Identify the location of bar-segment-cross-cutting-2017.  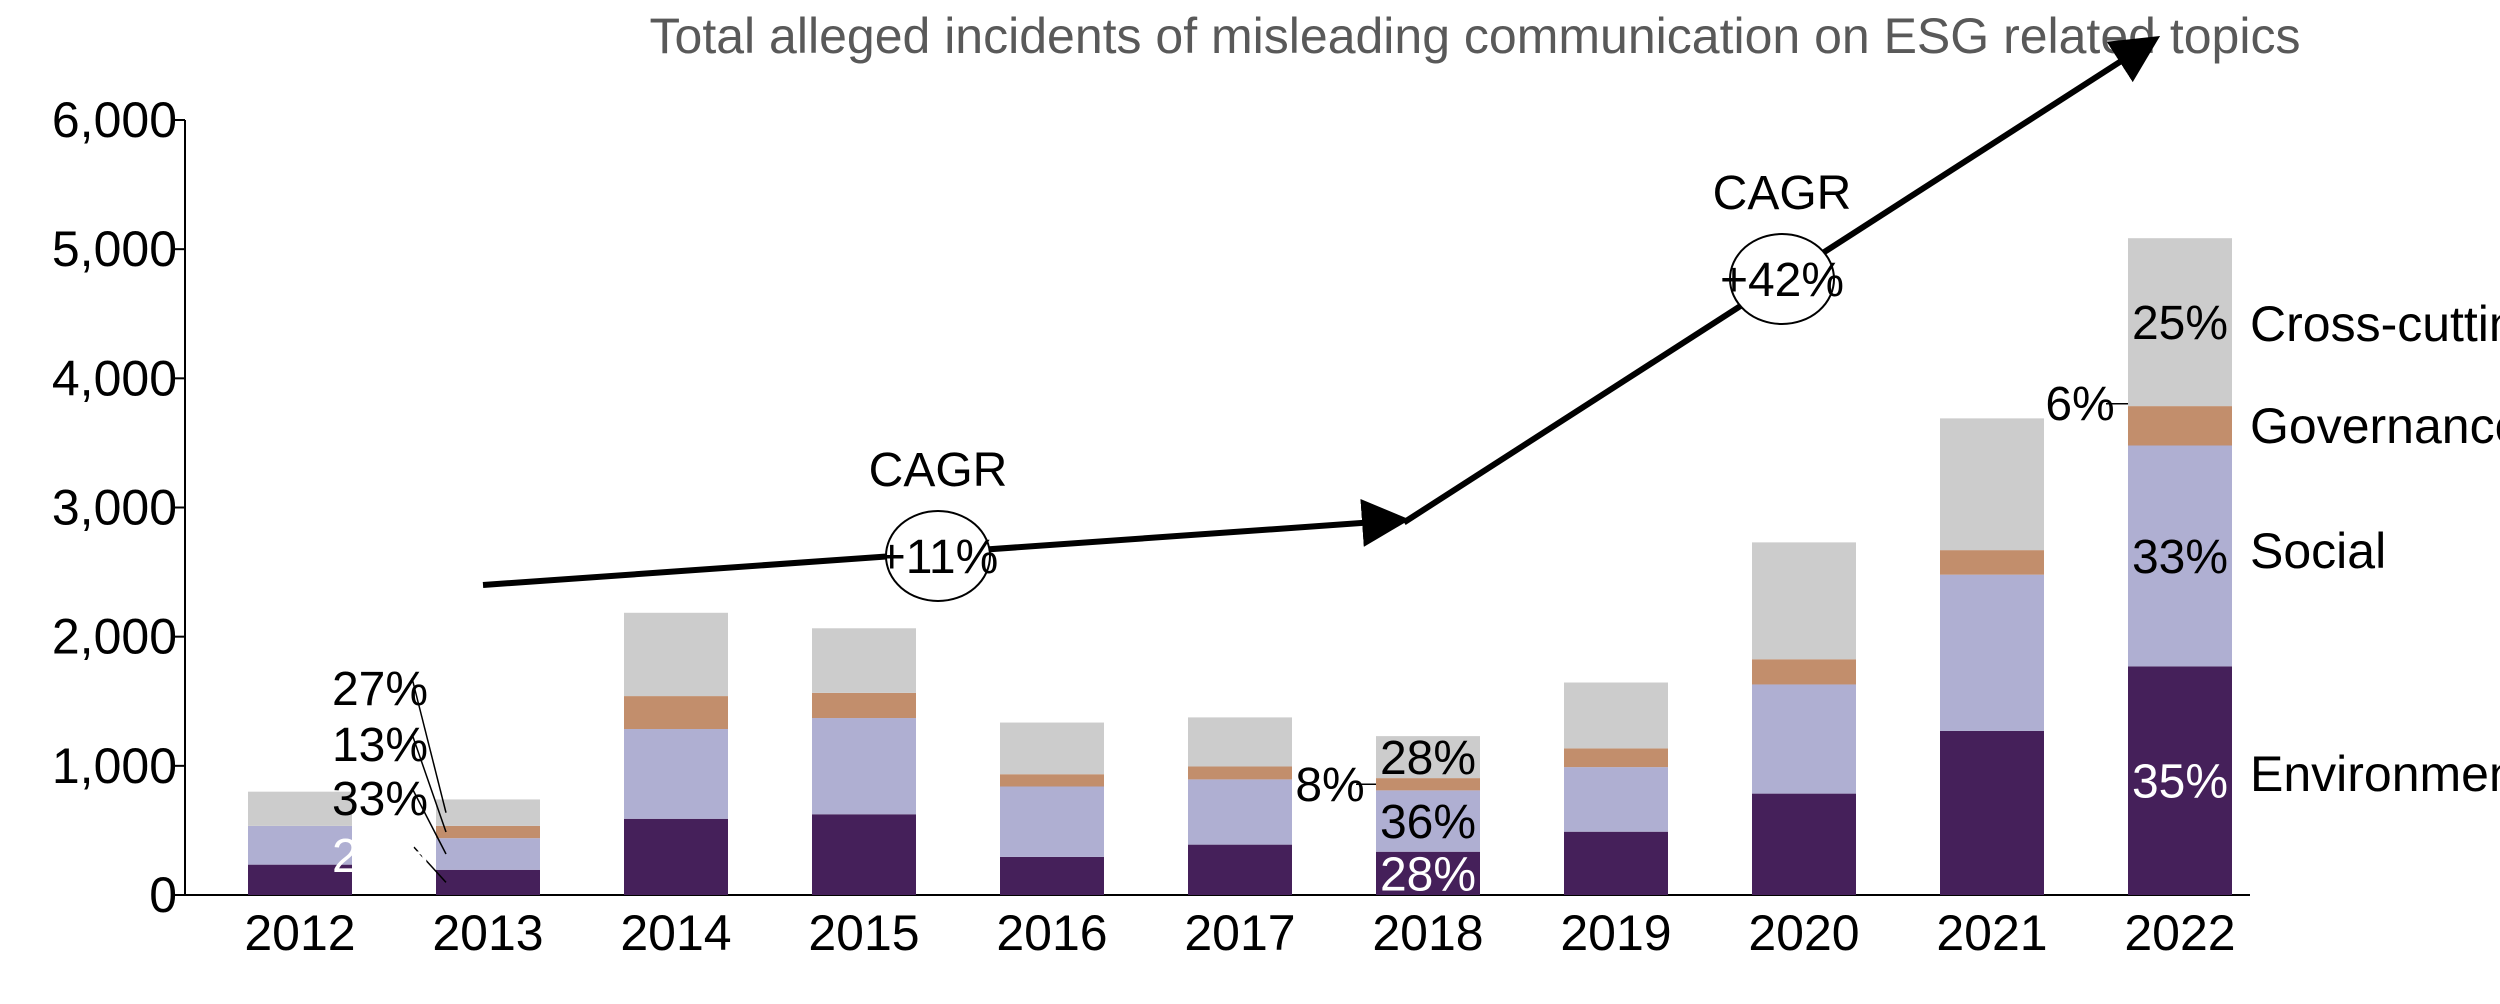
(1240, 742).